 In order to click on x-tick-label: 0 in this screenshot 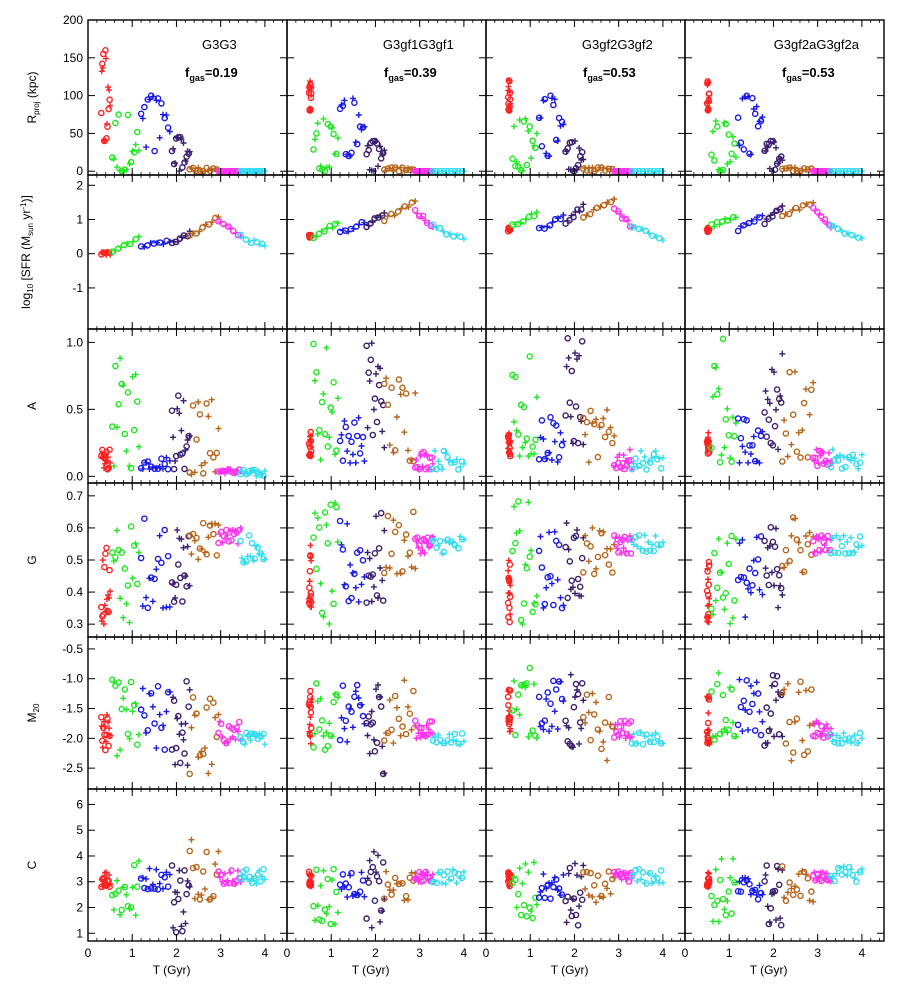, I will do `click(486, 953)`.